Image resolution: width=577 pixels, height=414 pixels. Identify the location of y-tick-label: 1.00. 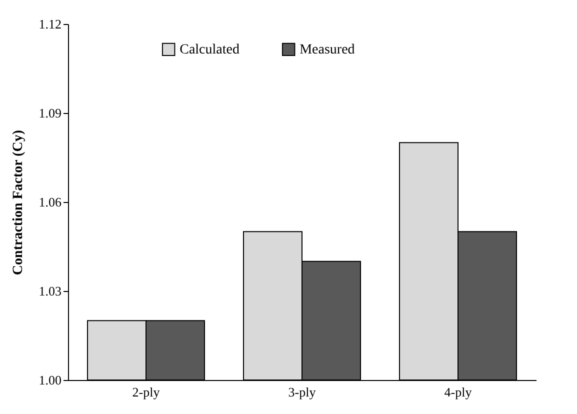
(50, 380).